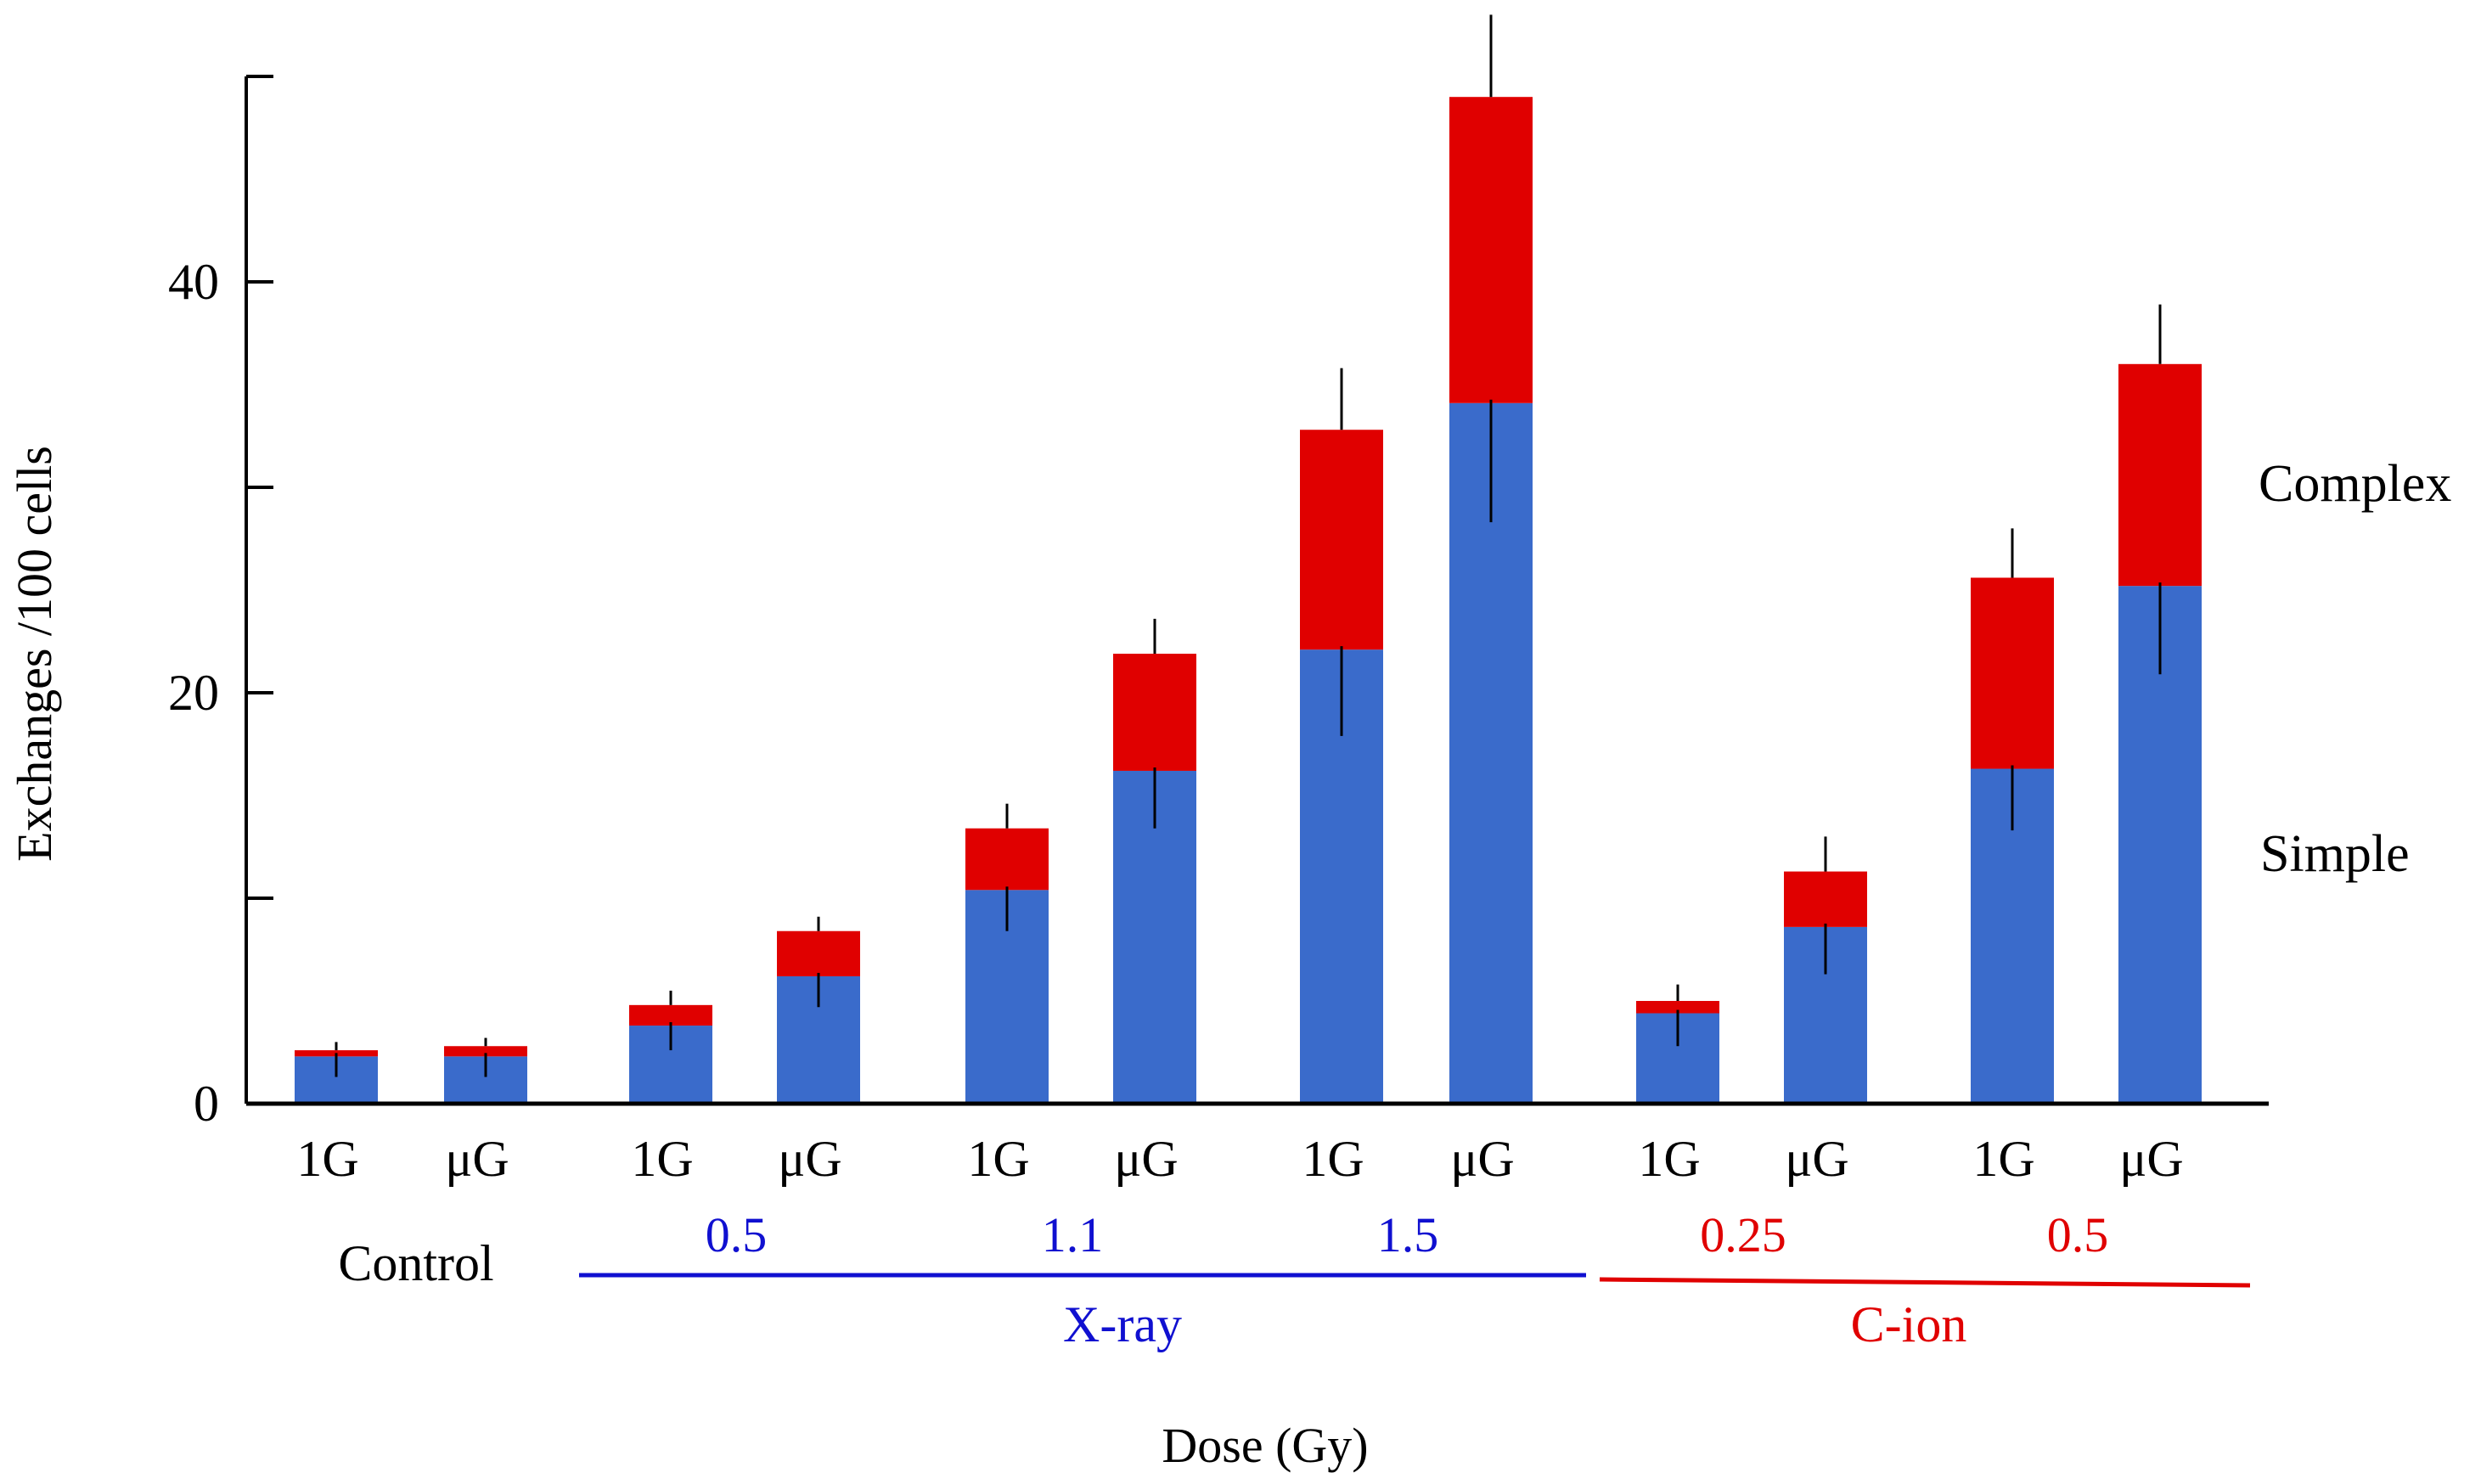 The image size is (2481, 1484). I want to click on y-tick-label-1: 20, so click(193, 693).